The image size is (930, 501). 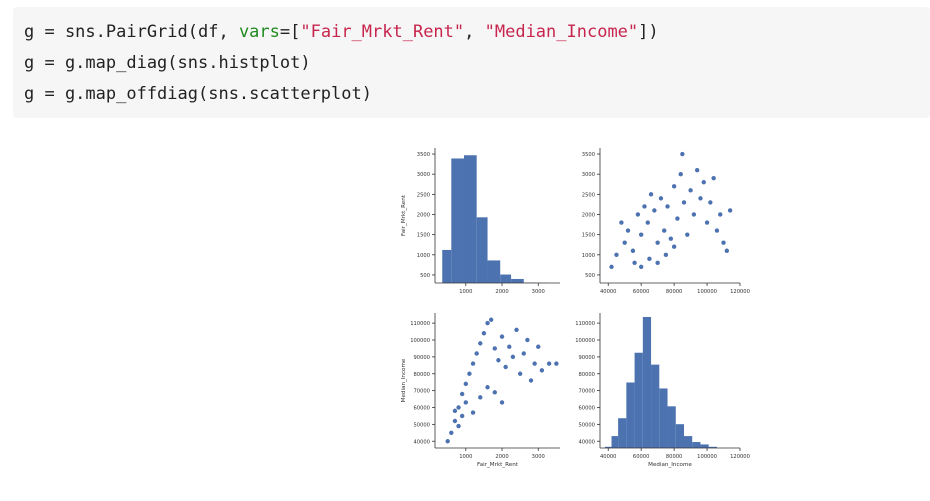 I want to click on x-tick-label: 2000, so click(x=501, y=292).